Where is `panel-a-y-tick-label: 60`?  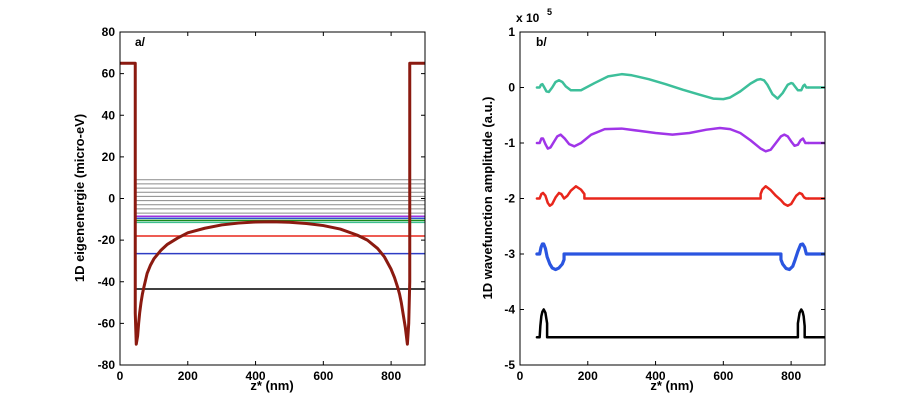
panel-a-y-tick-label: 60 is located at coordinates (109, 74).